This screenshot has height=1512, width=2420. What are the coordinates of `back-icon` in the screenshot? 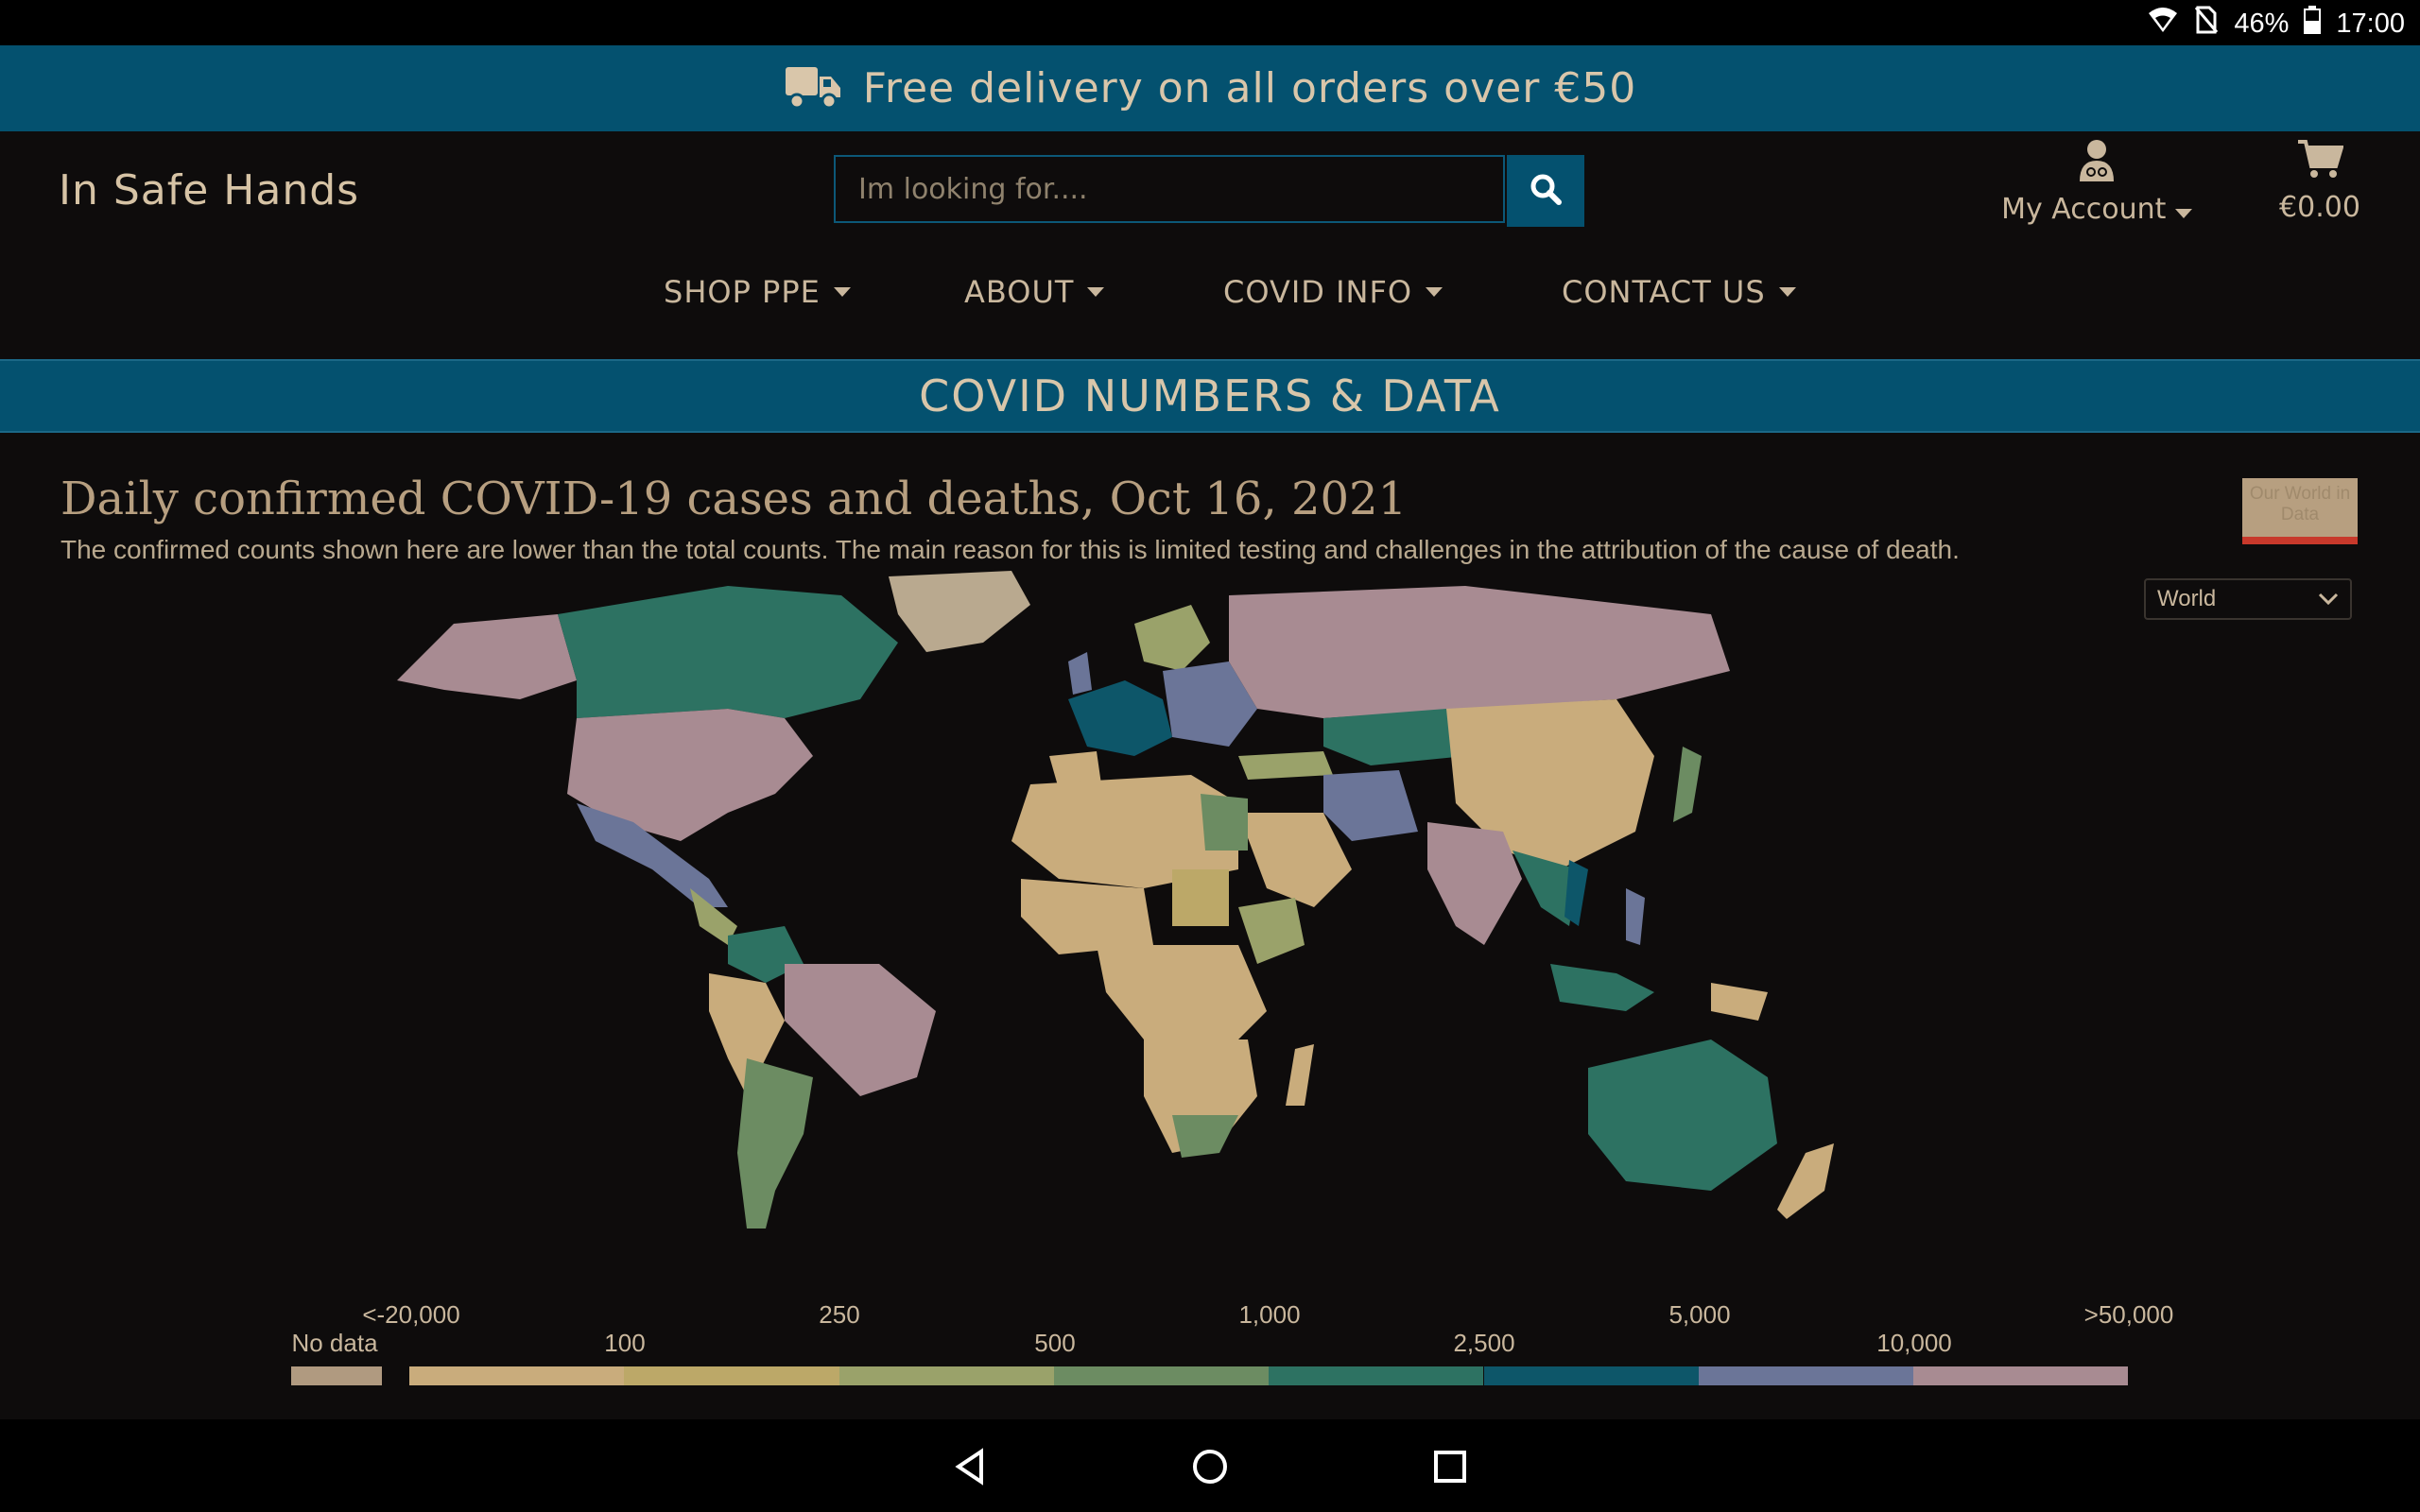 It's located at (970, 1466).